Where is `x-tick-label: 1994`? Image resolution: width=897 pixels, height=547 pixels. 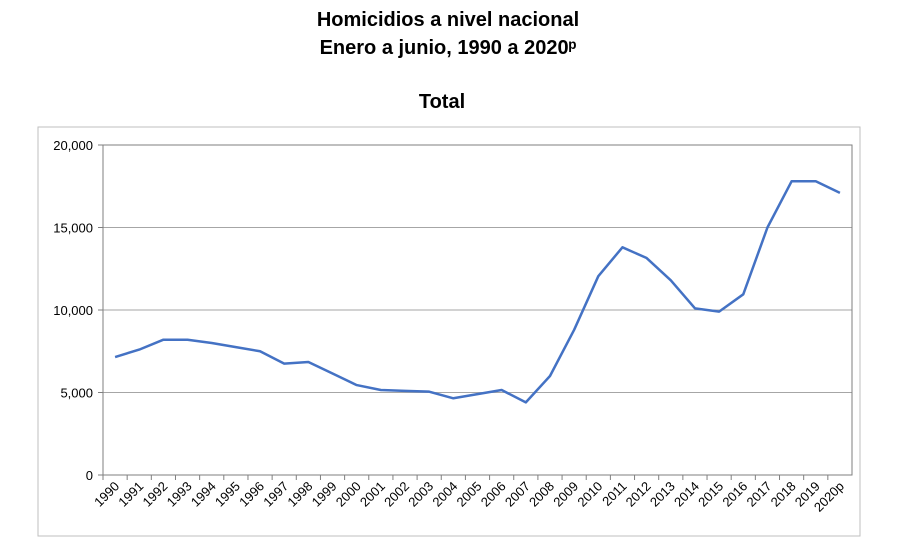 x-tick-label: 1994 is located at coordinates (203, 494).